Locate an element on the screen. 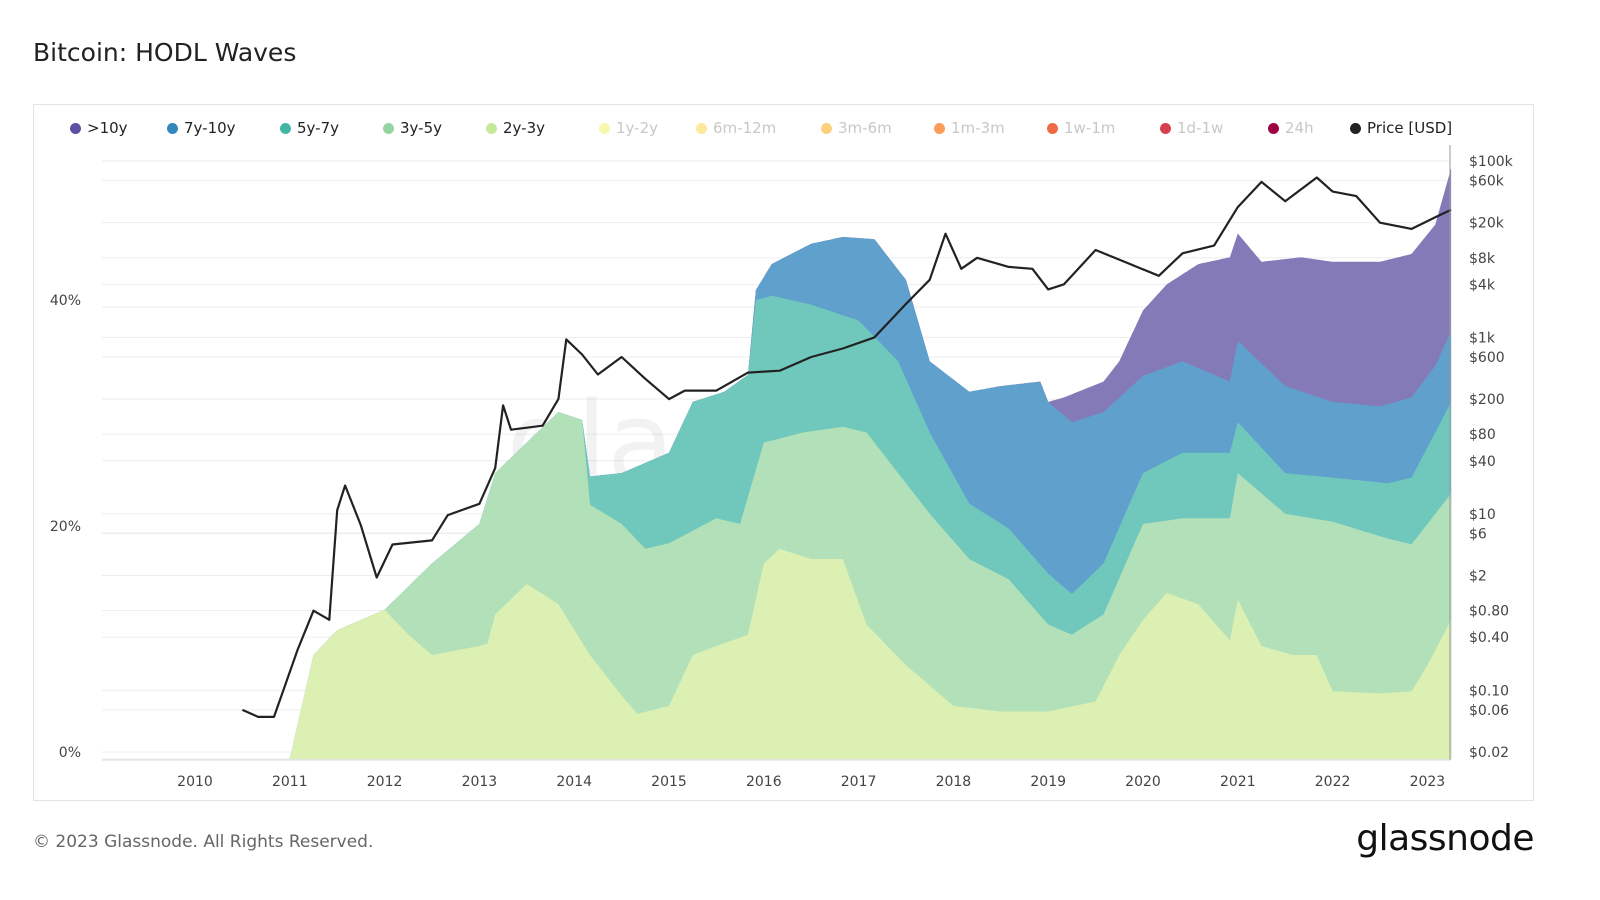 This screenshot has height=900, width=1600. legend-item-3m-6m: 3m-6m is located at coordinates (877, 128).